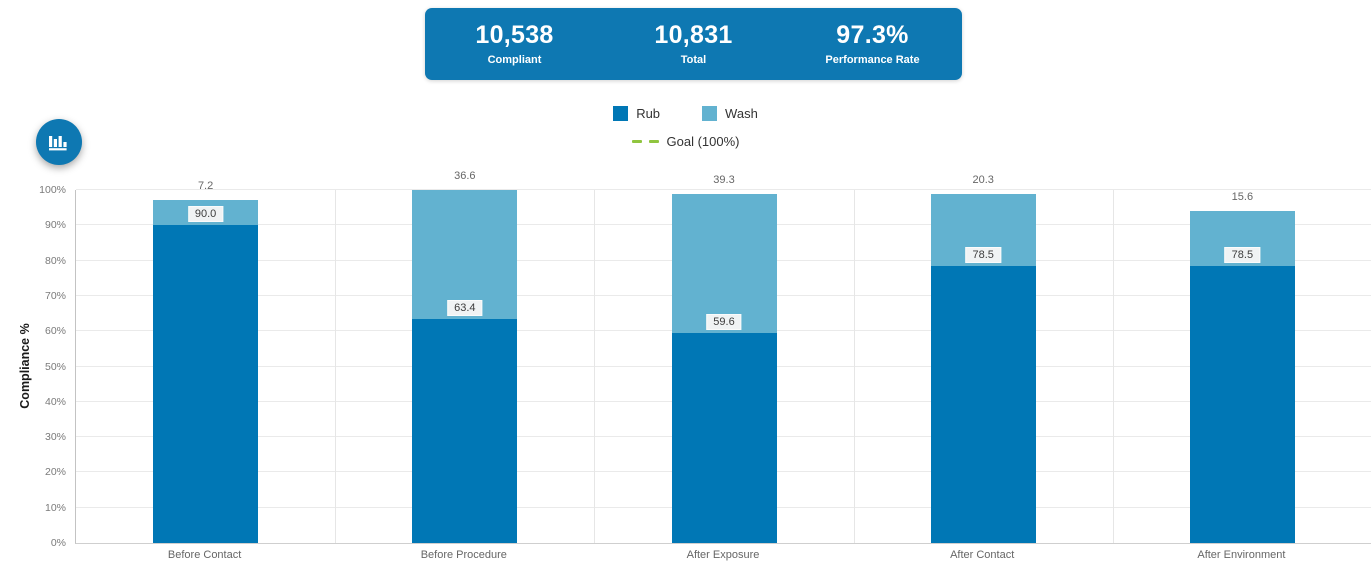 The height and width of the screenshot is (572, 1371). I want to click on legend-item-rub: Rub, so click(636, 113).